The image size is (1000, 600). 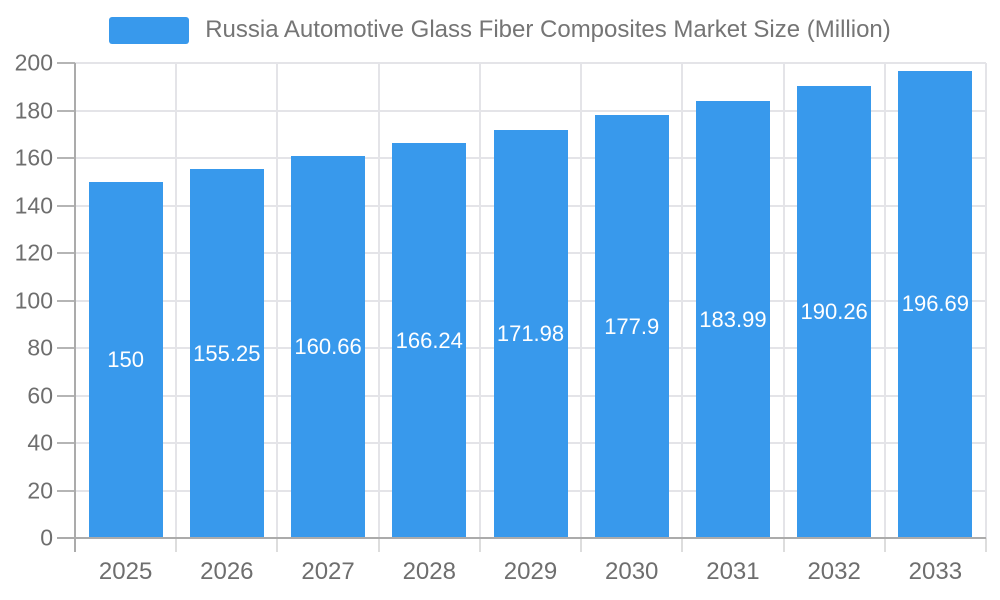 I want to click on bar-value-label: 171.98, so click(x=530, y=333).